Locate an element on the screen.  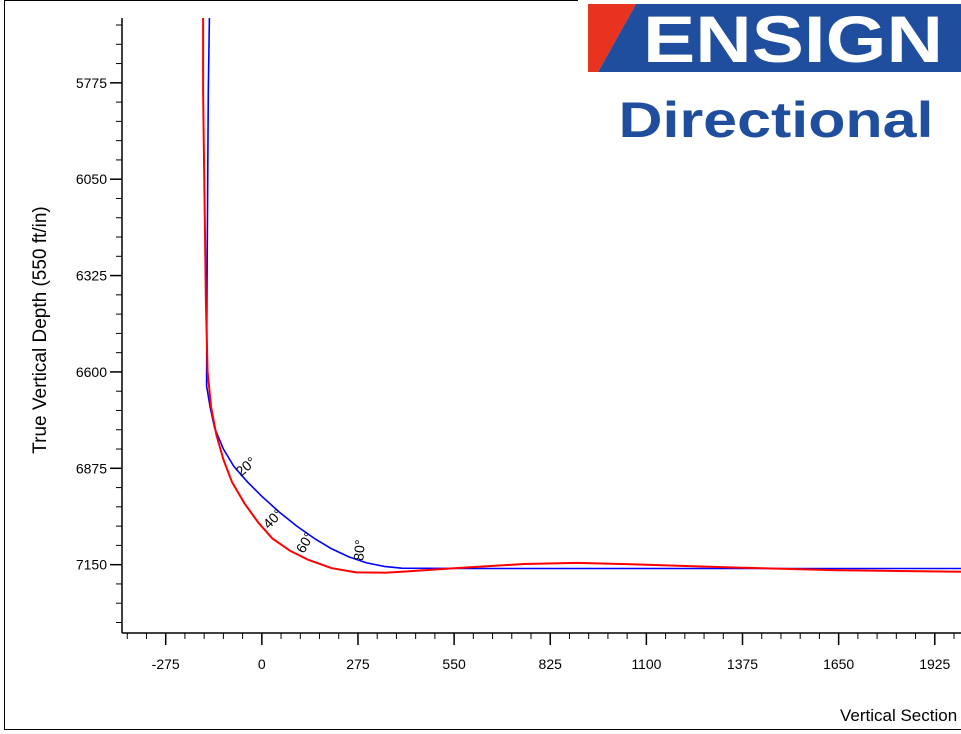
logo-brand-text: ENSIGN is located at coordinates (793, 40).